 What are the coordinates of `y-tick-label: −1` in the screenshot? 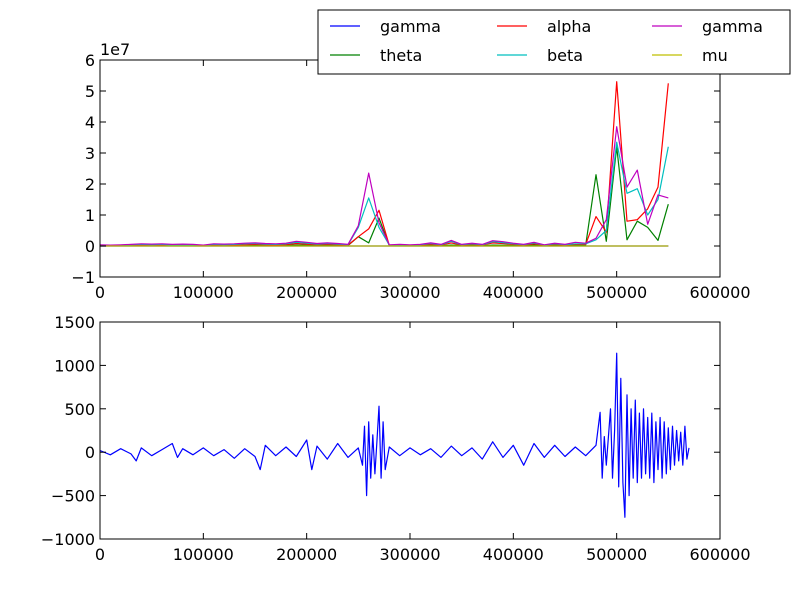 It's located at (83, 277).